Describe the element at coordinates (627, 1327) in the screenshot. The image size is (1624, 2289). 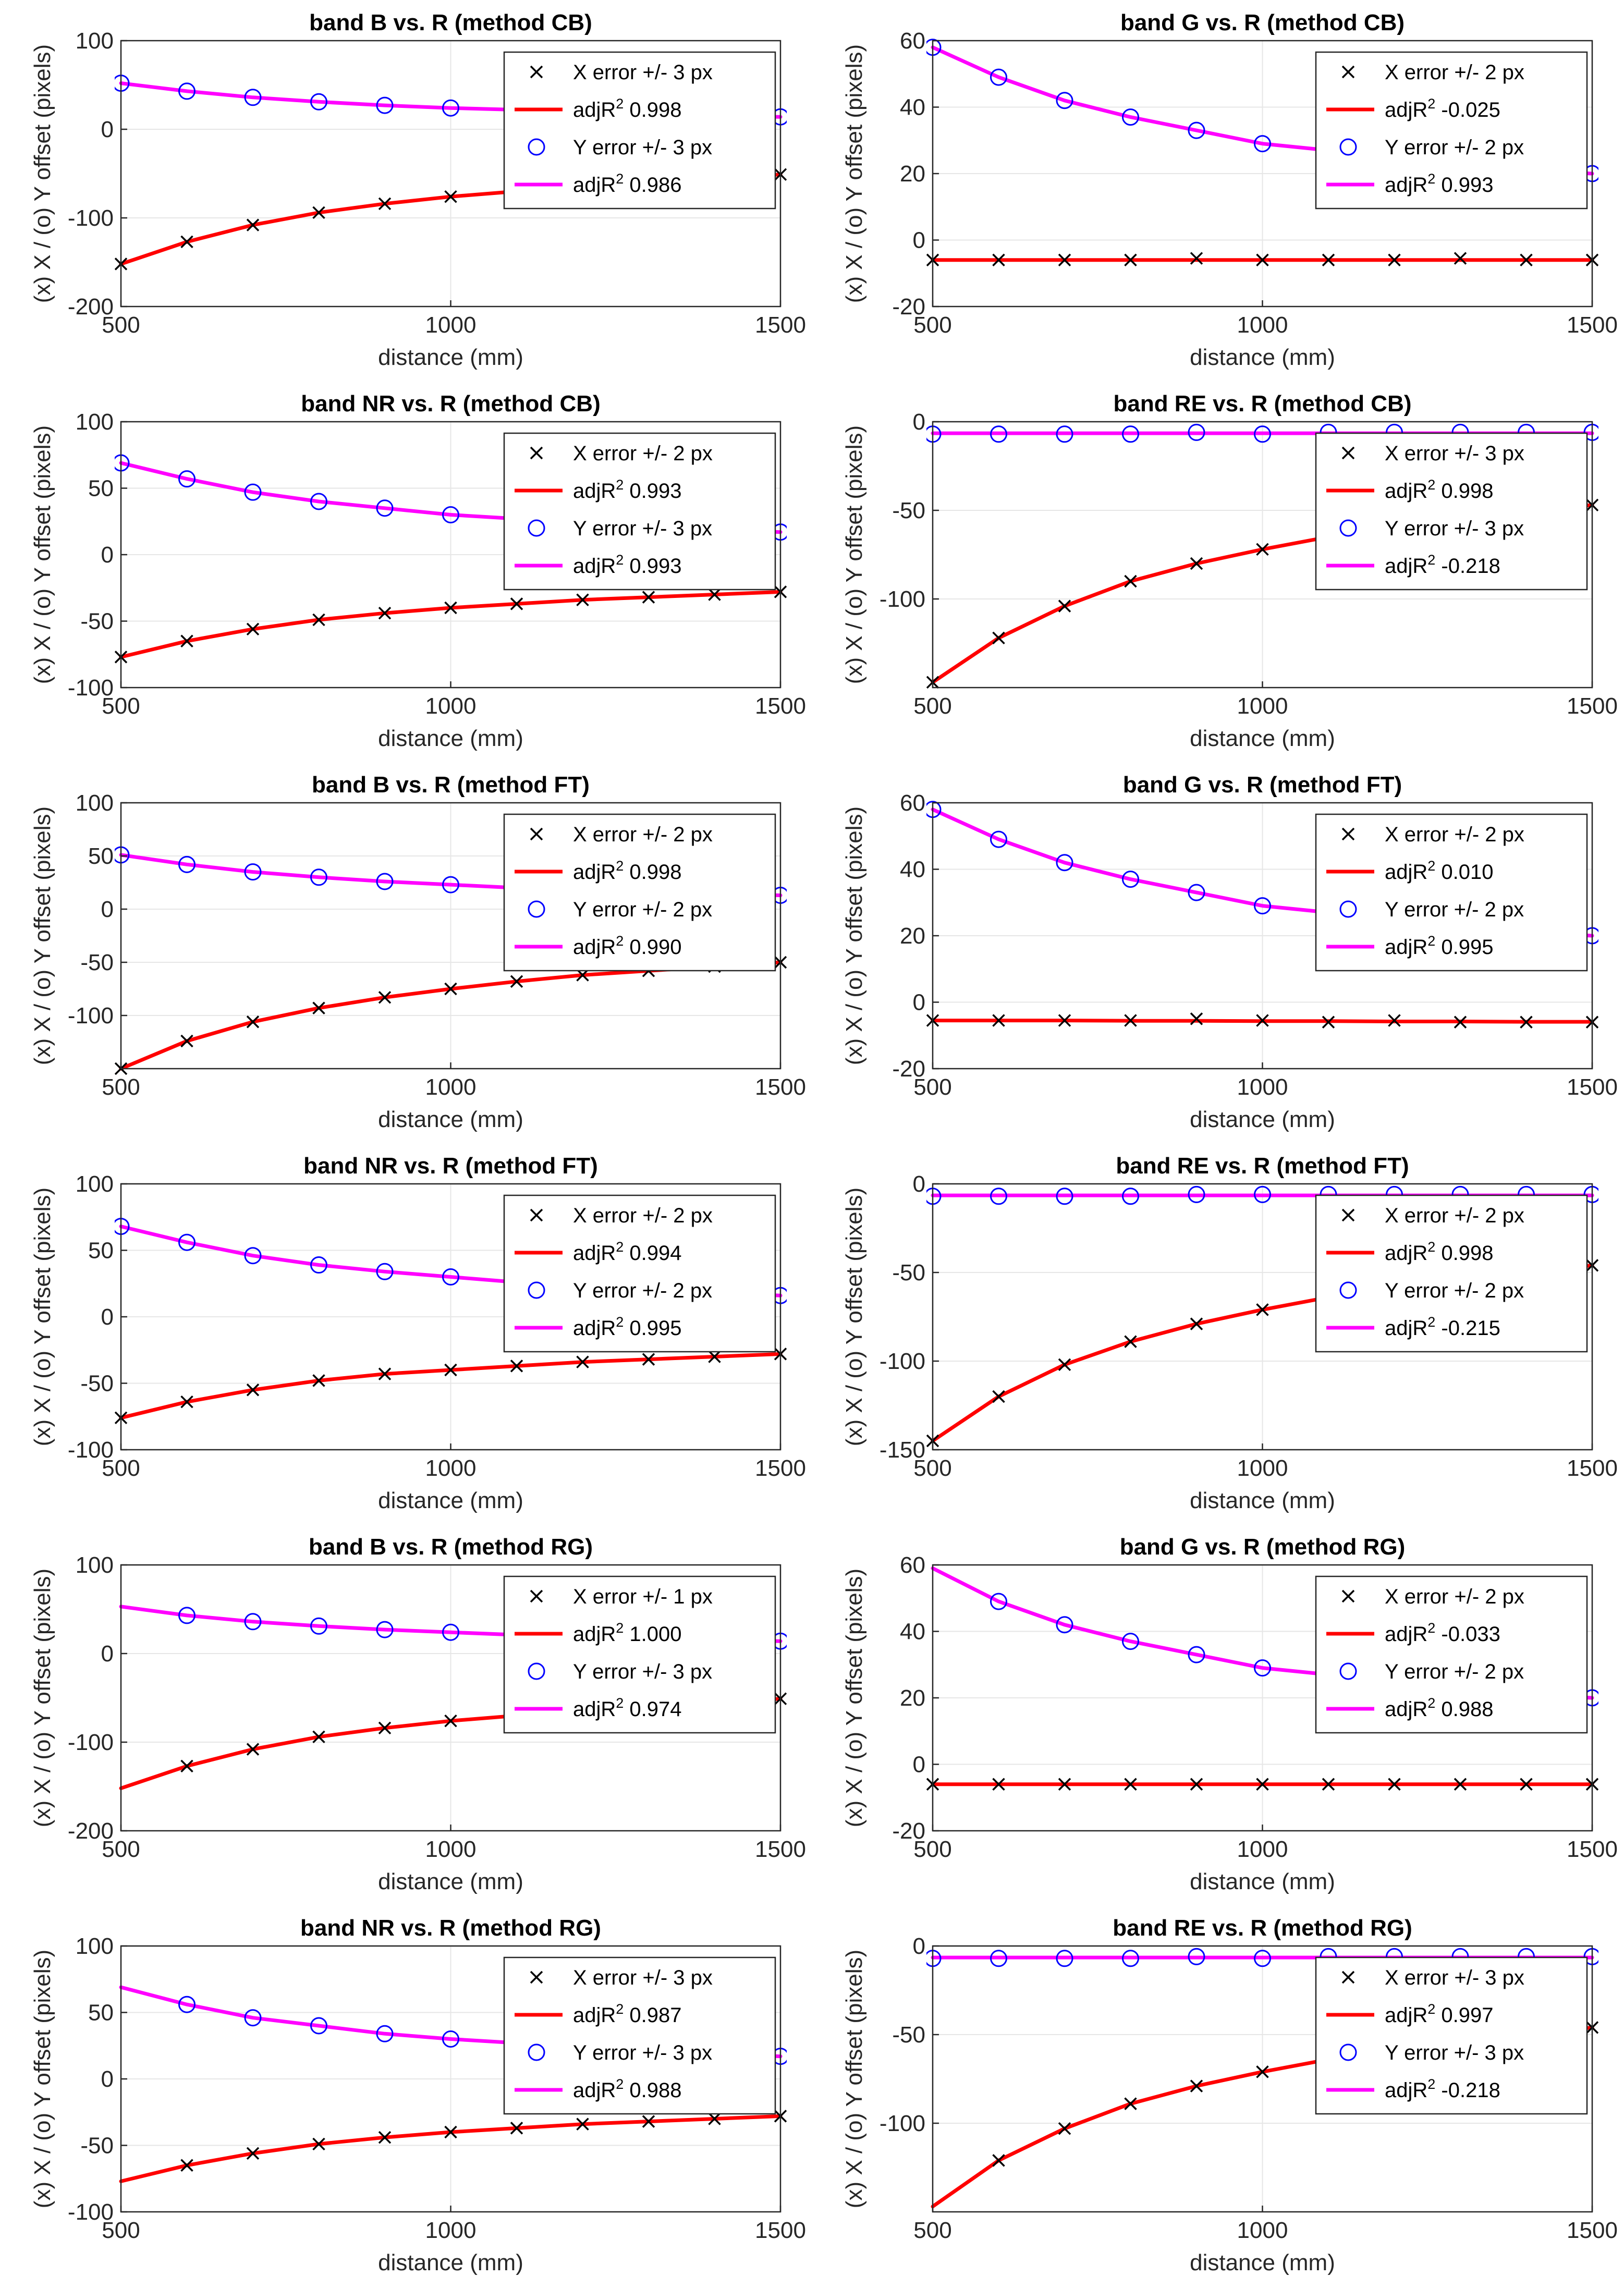
I see `legend-label: adjR2 0.995` at that location.